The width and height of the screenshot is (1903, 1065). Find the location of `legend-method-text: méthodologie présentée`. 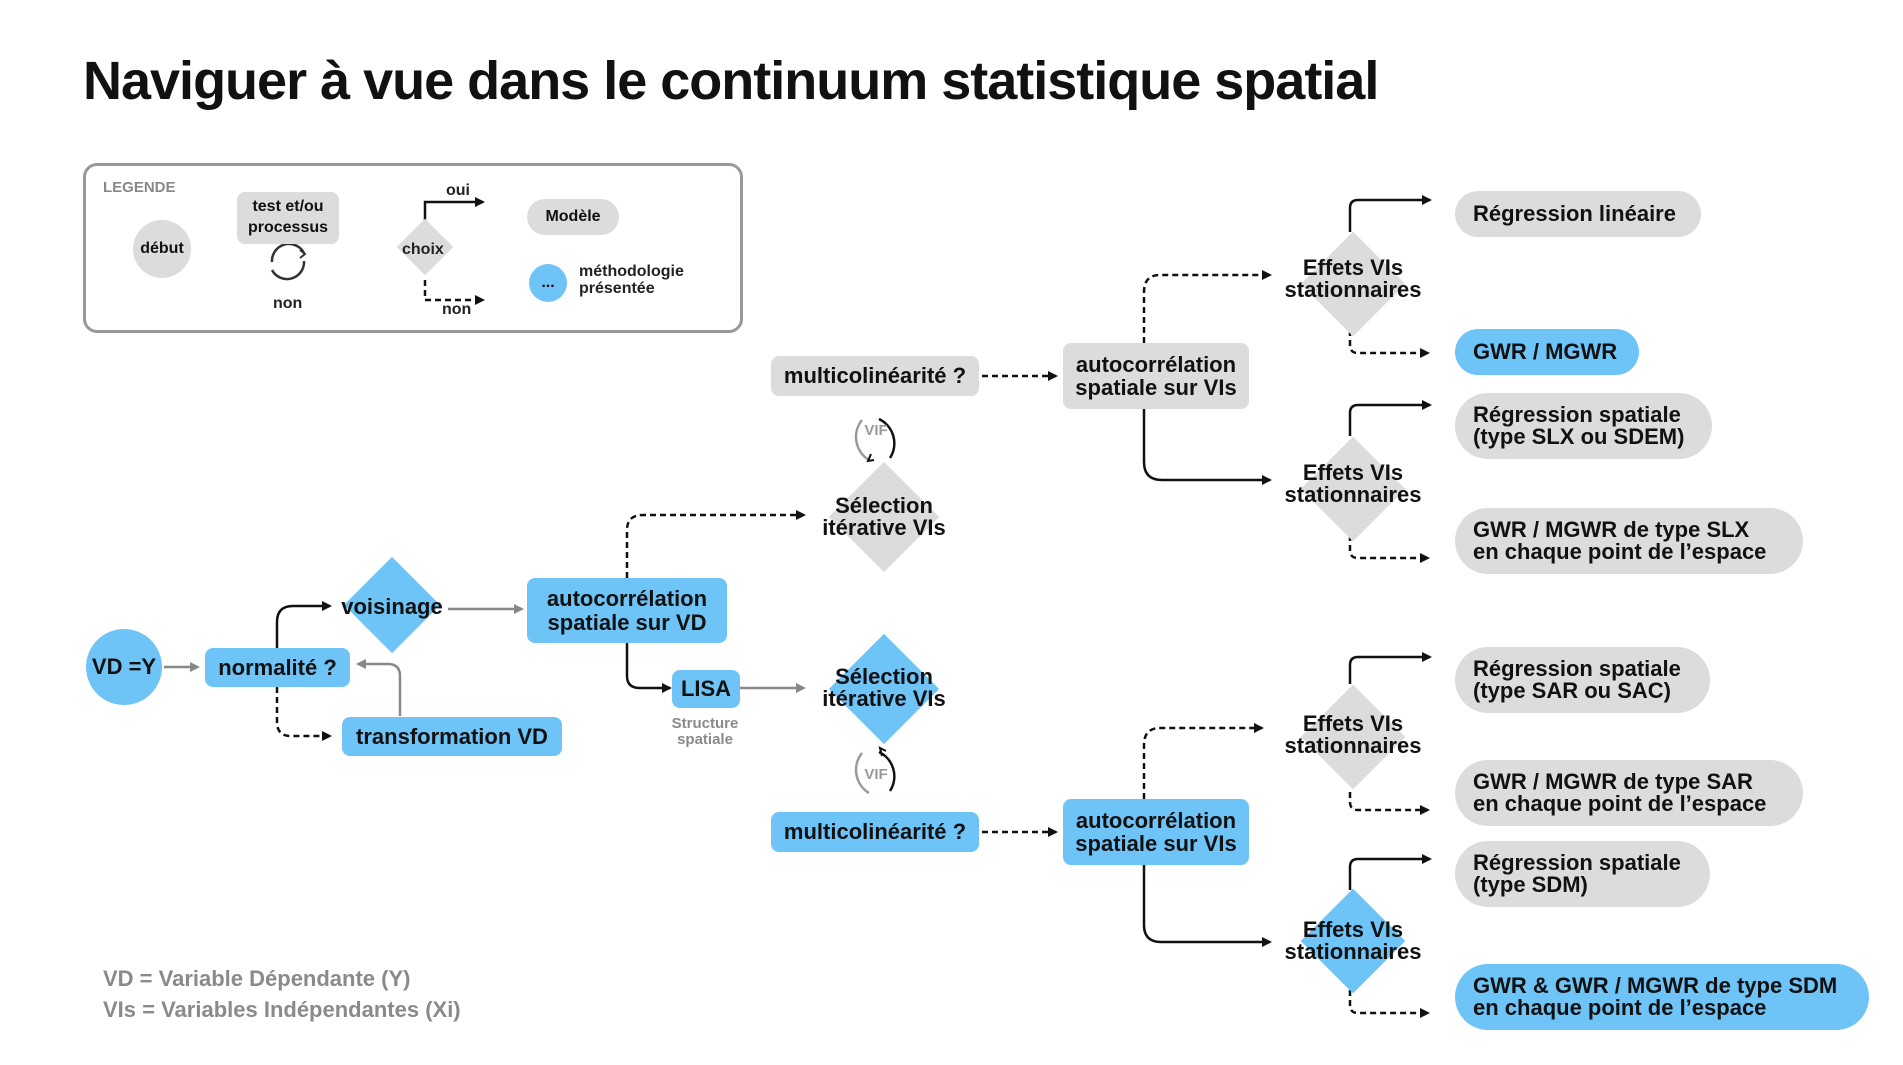

legend-method-text: méthodologie présentée is located at coordinates (631, 280).